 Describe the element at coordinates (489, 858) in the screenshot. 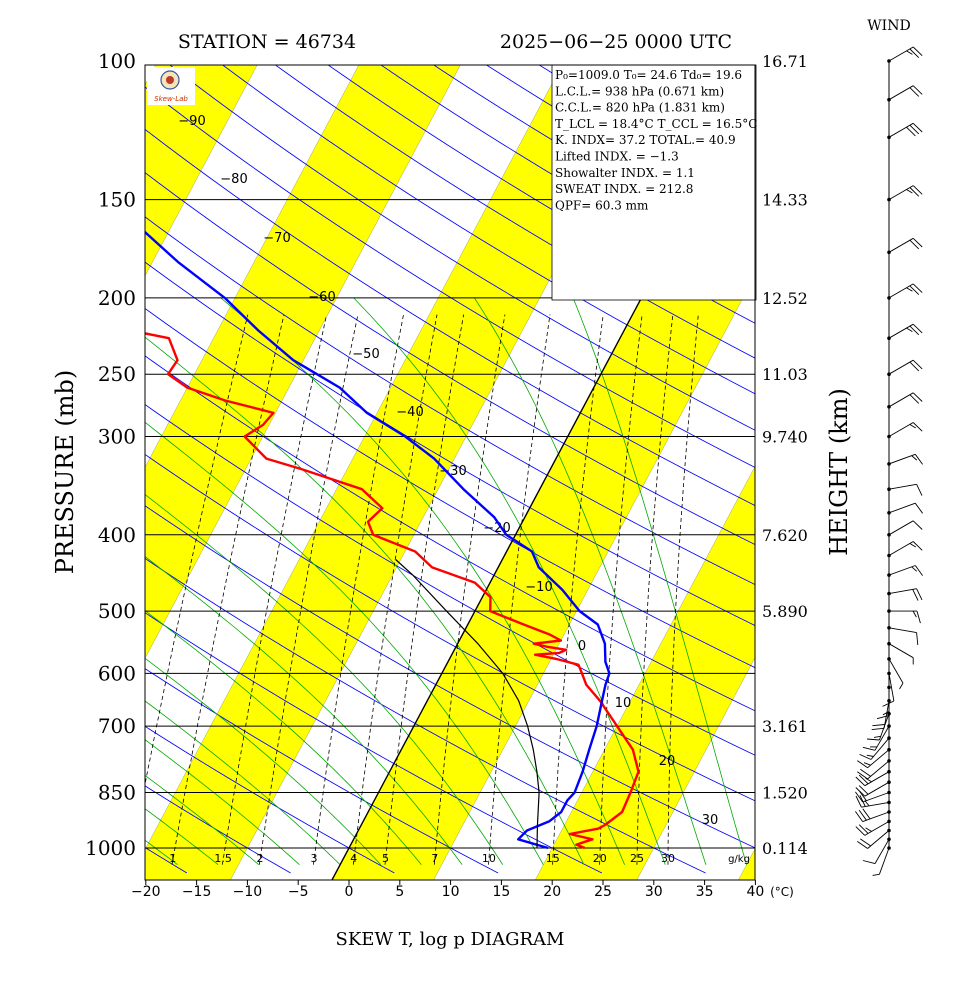

I see `mixing-ratio-label: 10` at that location.